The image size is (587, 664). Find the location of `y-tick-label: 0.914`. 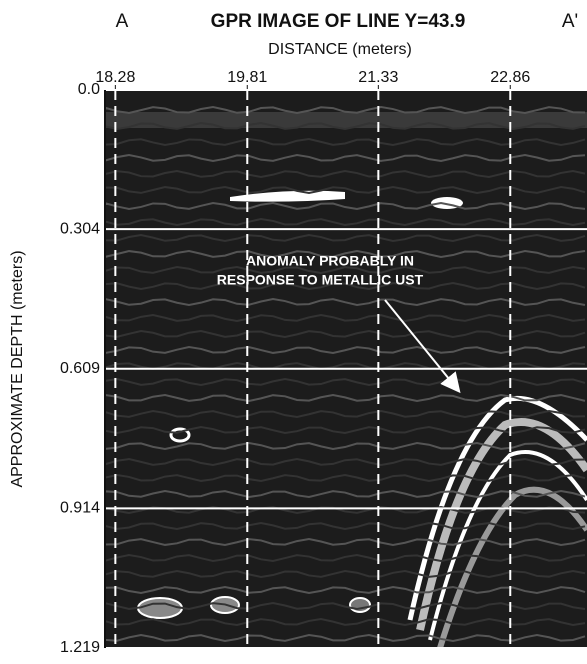

y-tick-label: 0.914 is located at coordinates (80, 508).